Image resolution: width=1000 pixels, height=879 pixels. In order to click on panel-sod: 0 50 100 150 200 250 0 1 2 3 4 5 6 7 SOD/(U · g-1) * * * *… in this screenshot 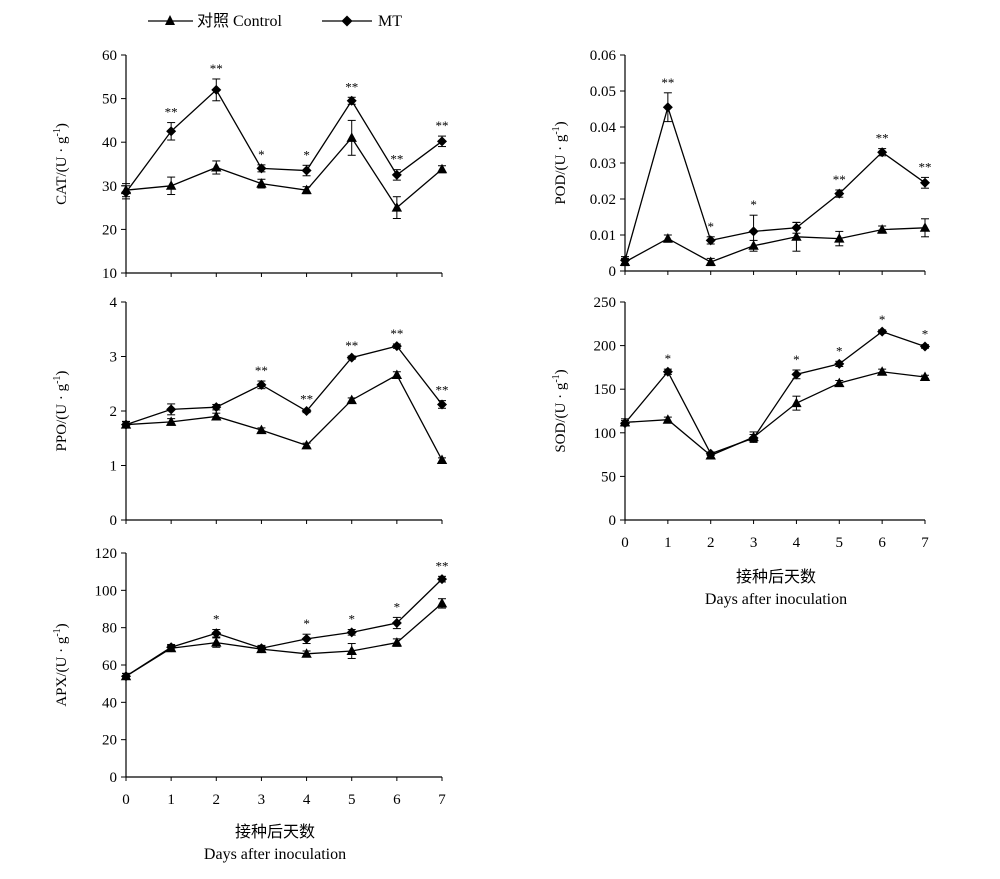, I will do `click(741, 423)`.